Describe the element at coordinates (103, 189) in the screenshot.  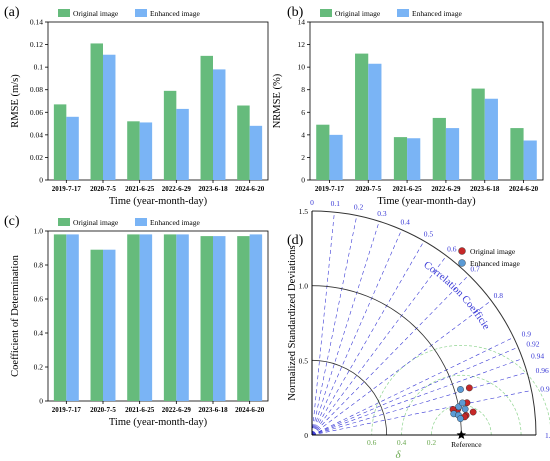
I see `x-tick-label: 2020-7-5` at that location.